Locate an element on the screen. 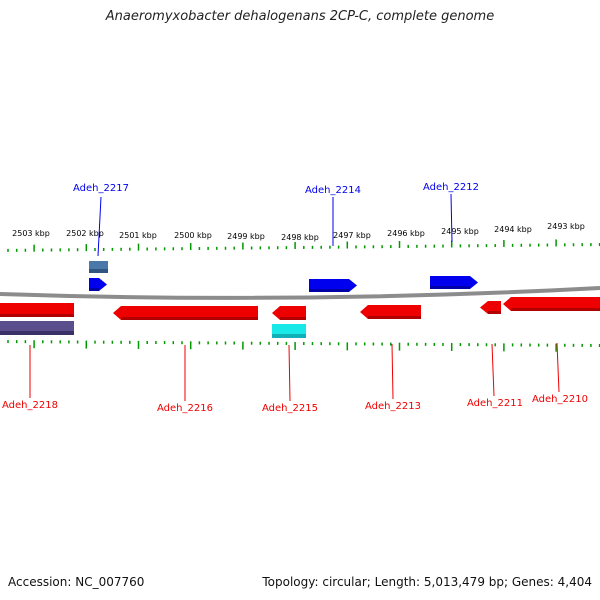  gene-label-adeh-2214: Adeh_2214 is located at coordinates (333, 190).